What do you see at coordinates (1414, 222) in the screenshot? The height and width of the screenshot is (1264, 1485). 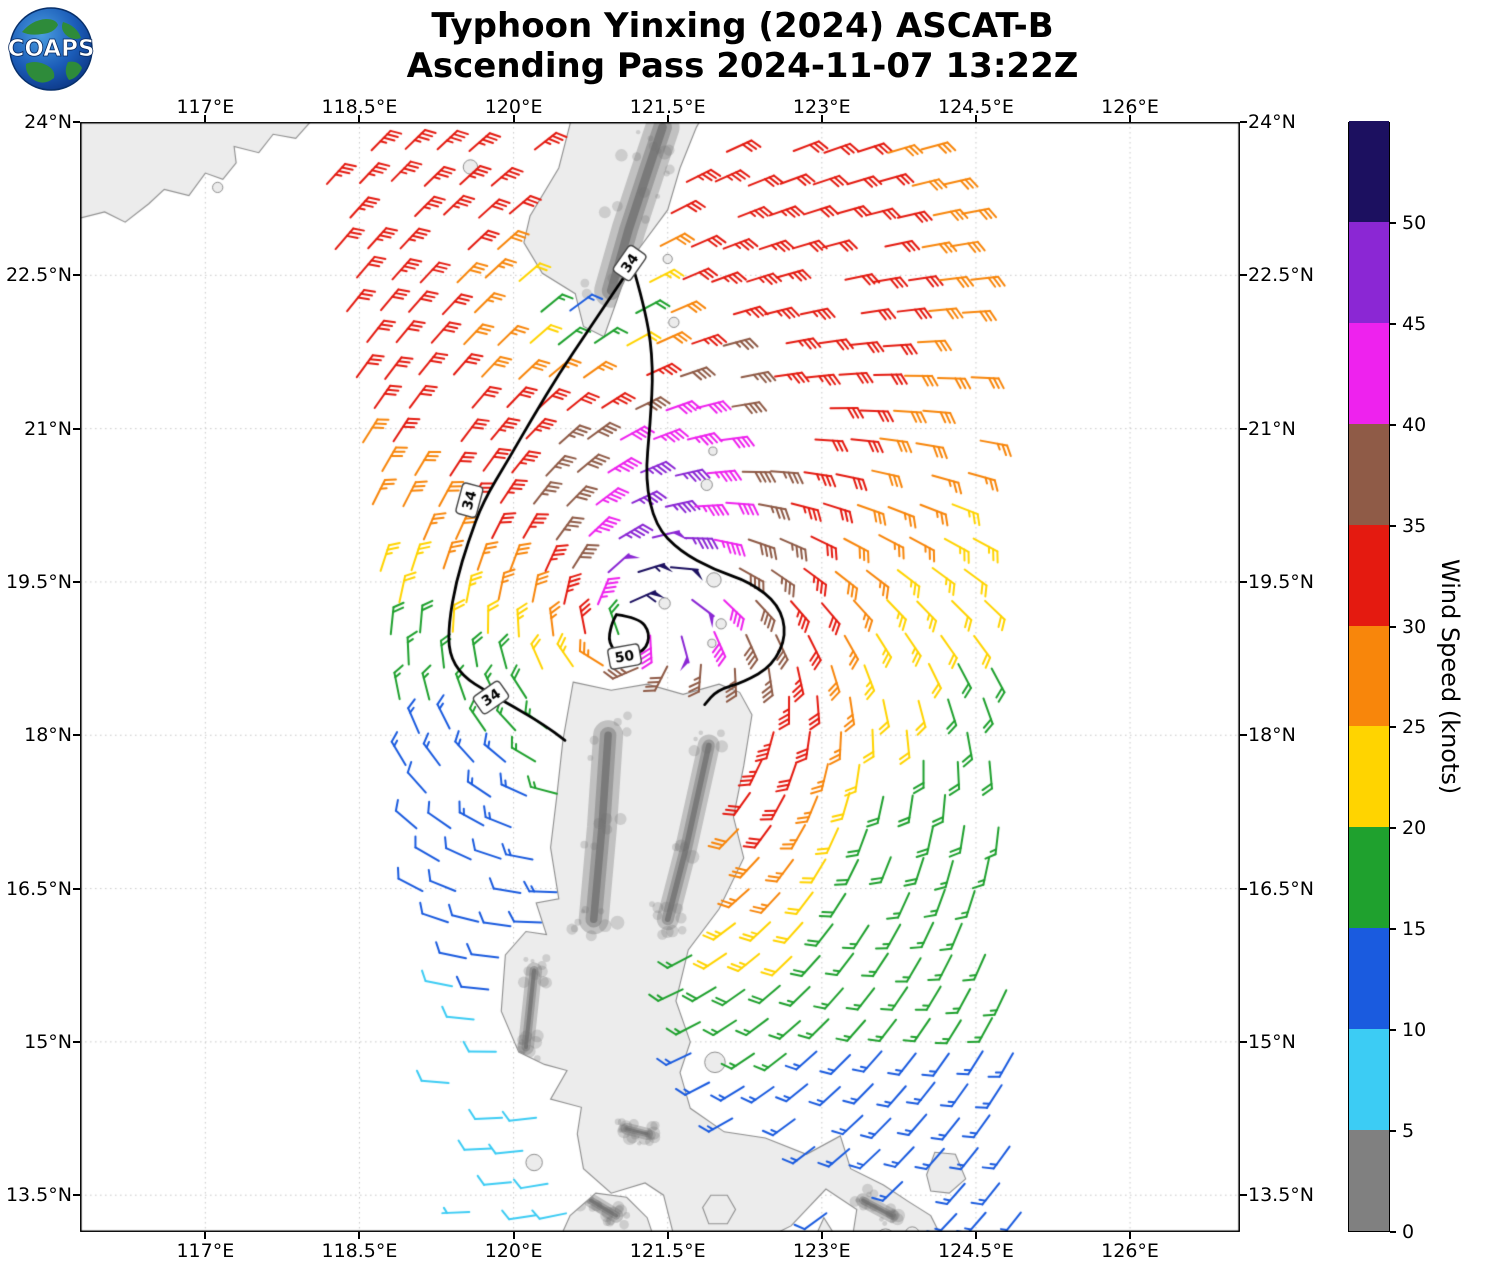 I see `colorbar-tick-label: 50` at bounding box center [1414, 222].